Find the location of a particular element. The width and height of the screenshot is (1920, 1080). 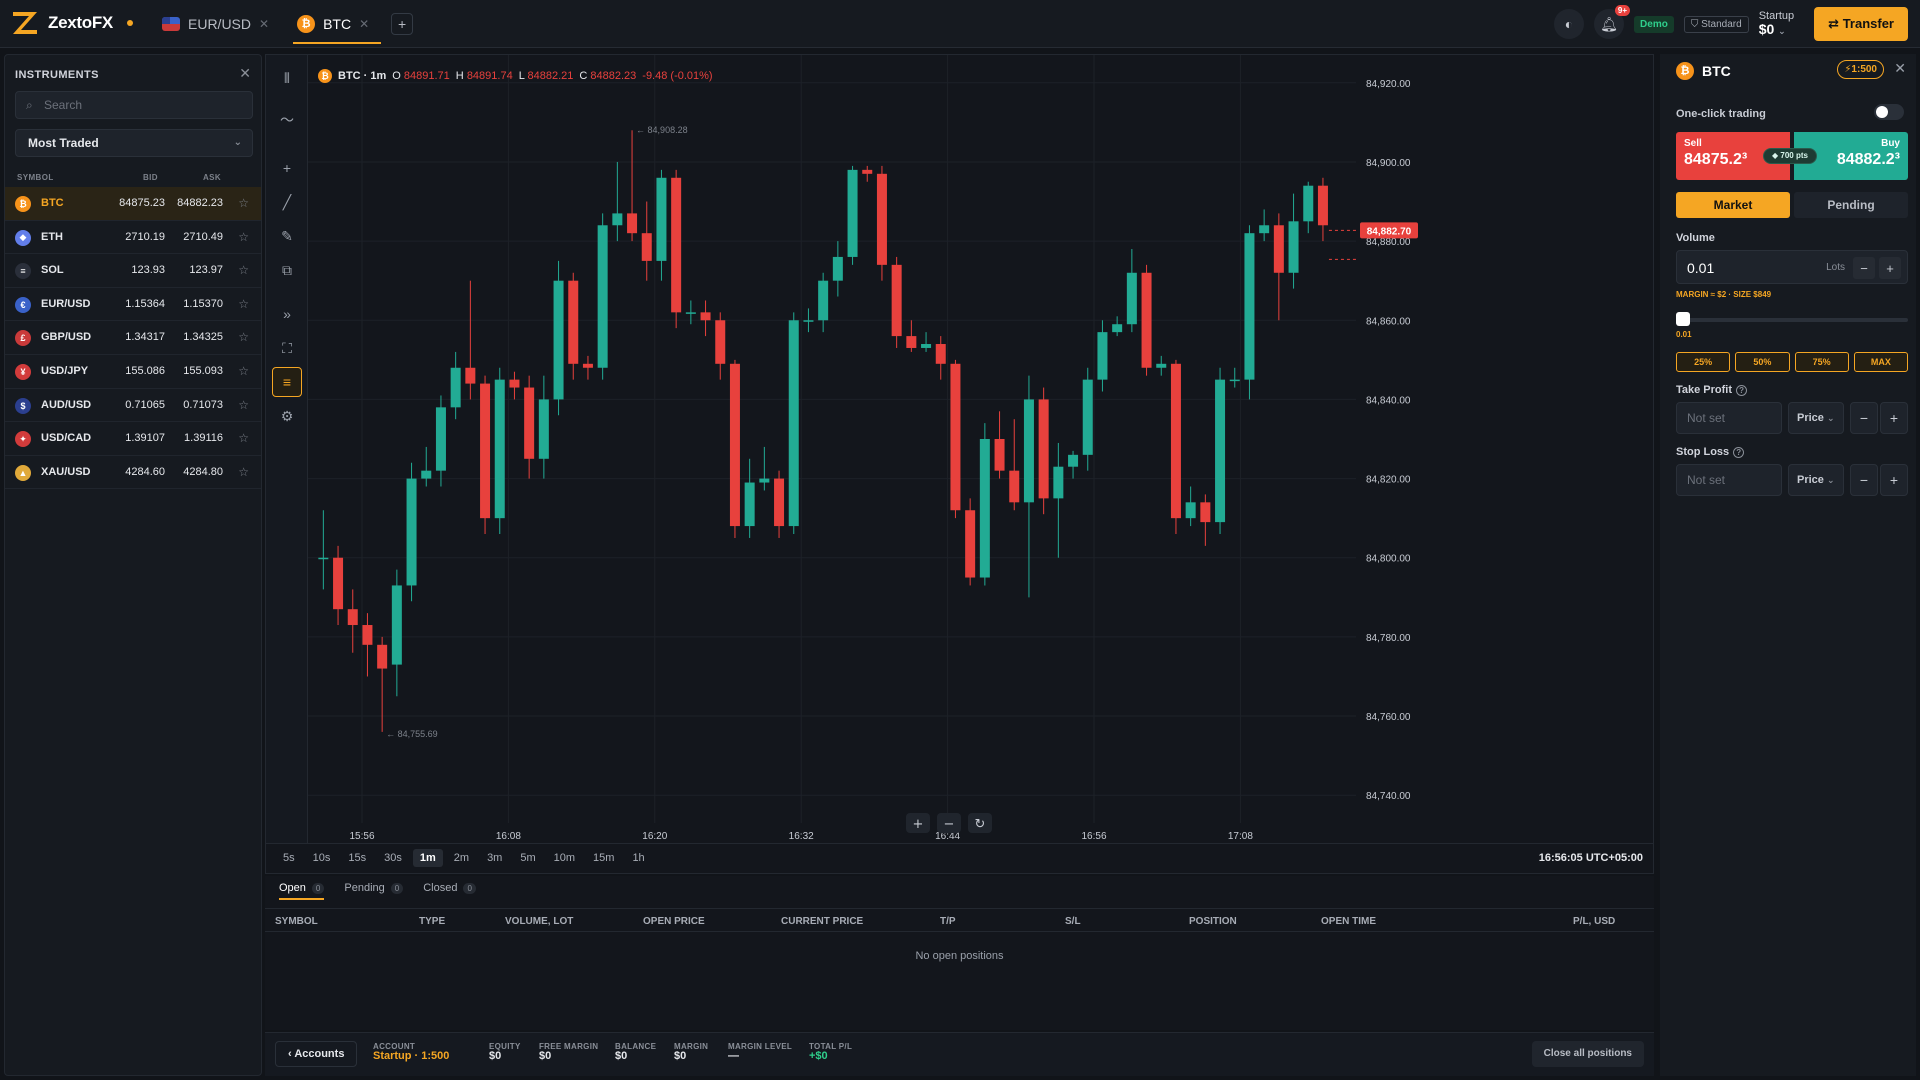

buy-button: Buy 84882.2³ is located at coordinates (1851, 156).